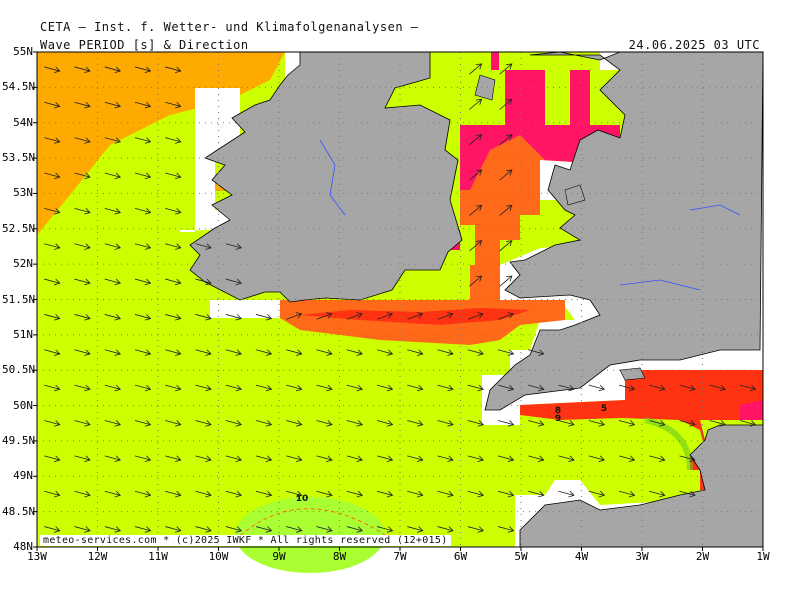 The height and width of the screenshot is (600, 800). Describe the element at coordinates (23, 476) in the screenshot. I see `latitude-label: 49N` at that location.